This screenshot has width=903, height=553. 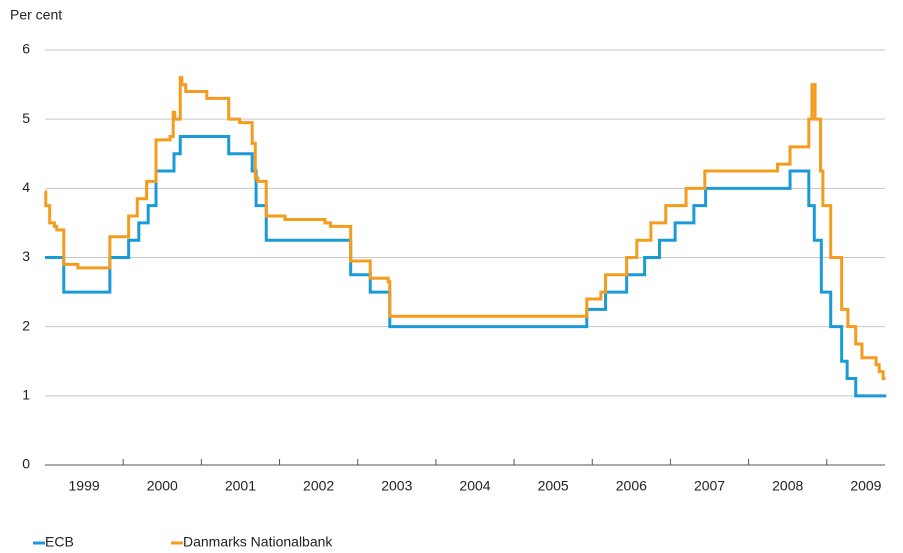 I want to click on x-tick-label: 2007, so click(x=709, y=486).